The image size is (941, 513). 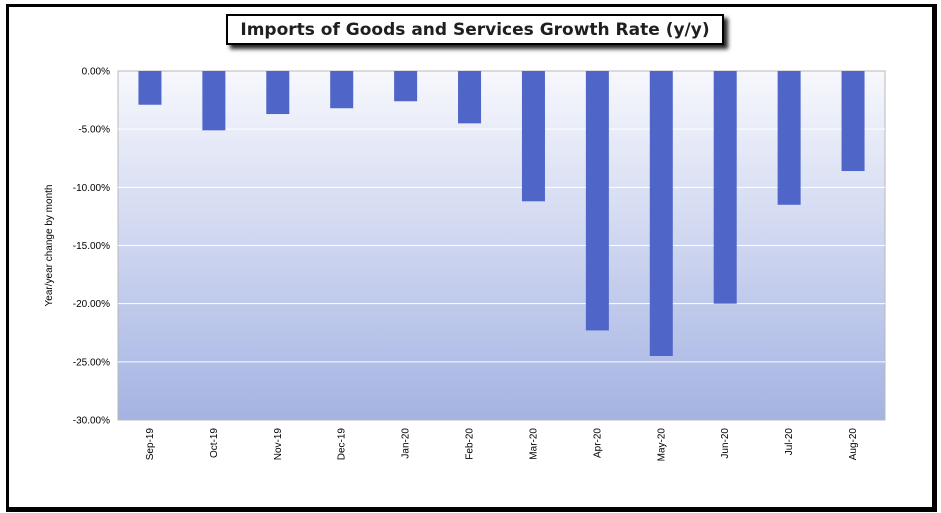 I want to click on y-tick-label: -20.00%, so click(x=91, y=304).